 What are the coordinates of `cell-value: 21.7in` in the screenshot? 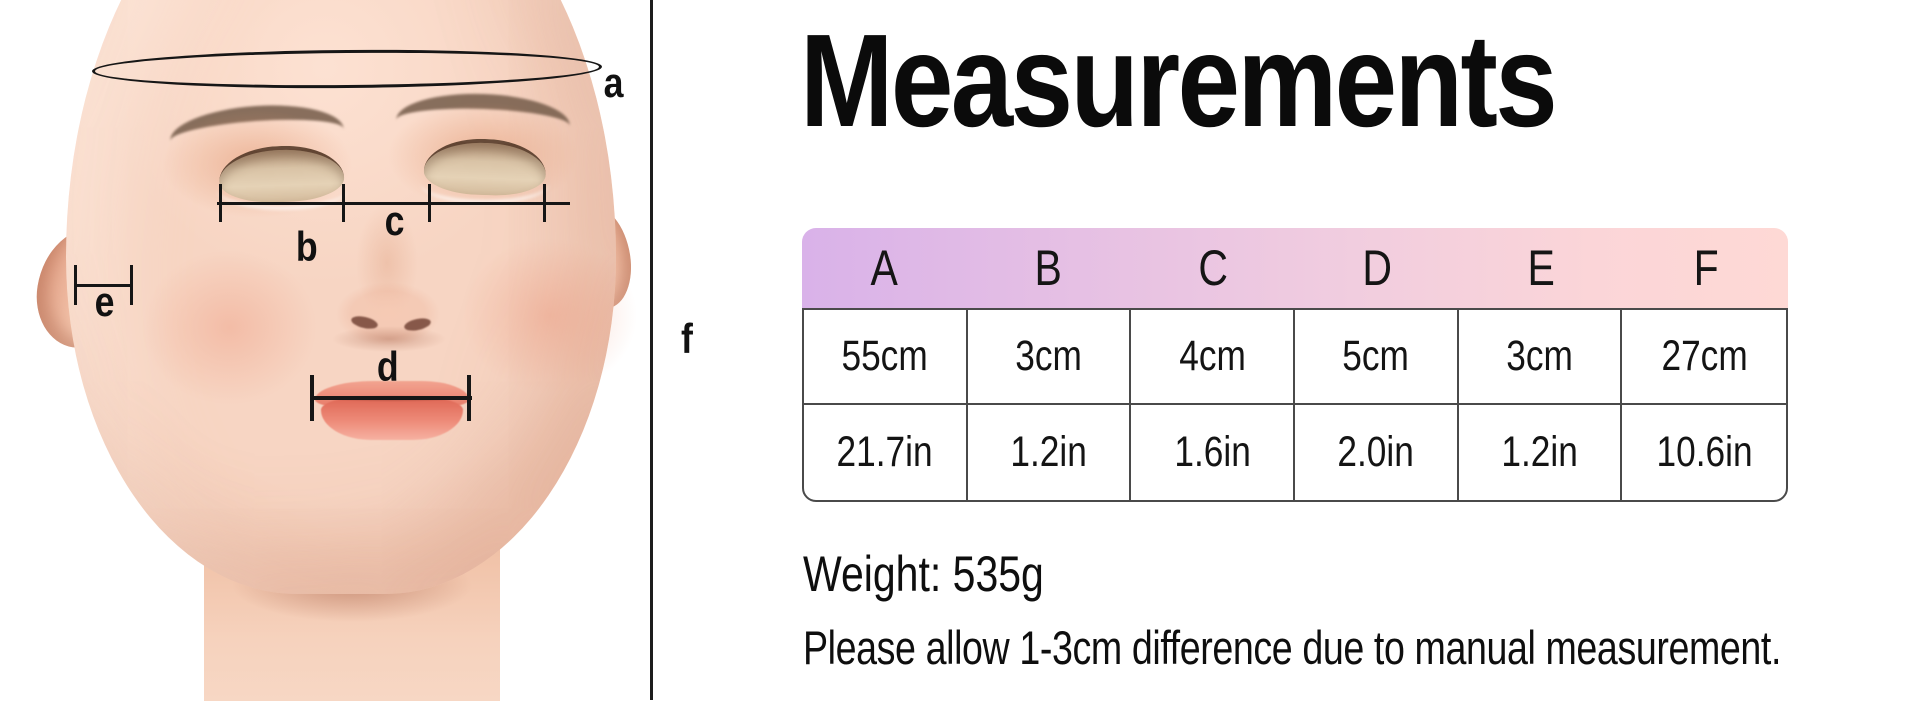 It's located at (884, 452).